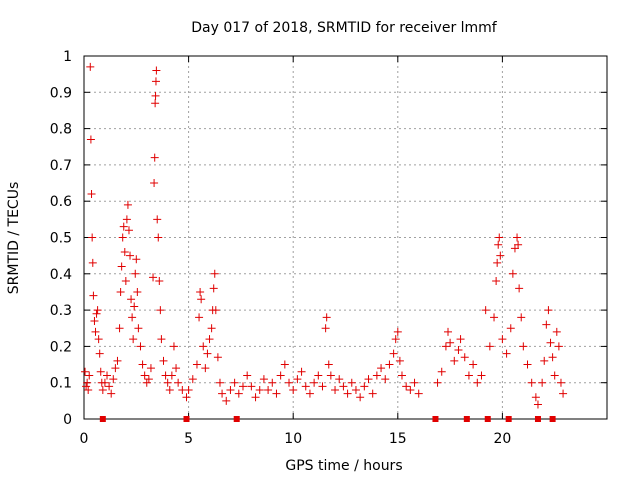  Describe the element at coordinates (61, 130) in the screenshot. I see `y-tick-label: 0.8` at that location.